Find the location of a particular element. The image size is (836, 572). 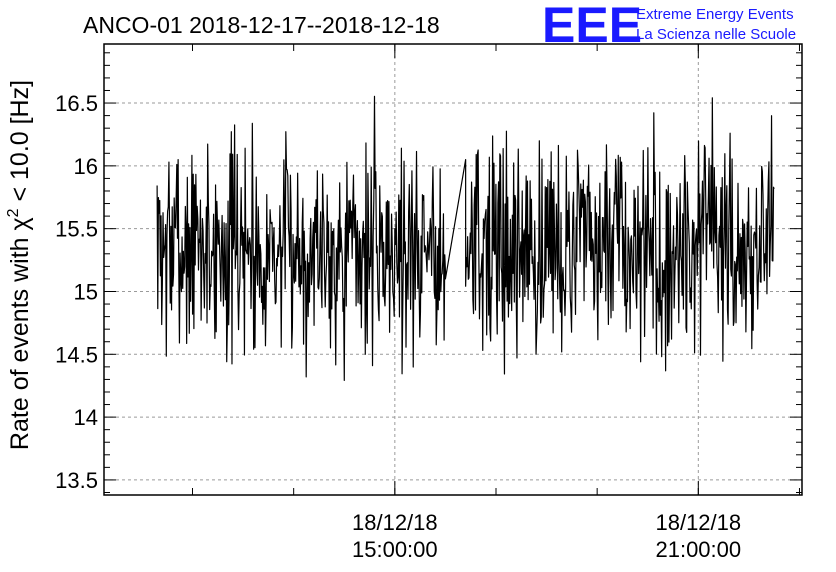

y-axis-label: Rate of events with χ2 < 10.0 [Hz] is located at coordinates (19, 265).